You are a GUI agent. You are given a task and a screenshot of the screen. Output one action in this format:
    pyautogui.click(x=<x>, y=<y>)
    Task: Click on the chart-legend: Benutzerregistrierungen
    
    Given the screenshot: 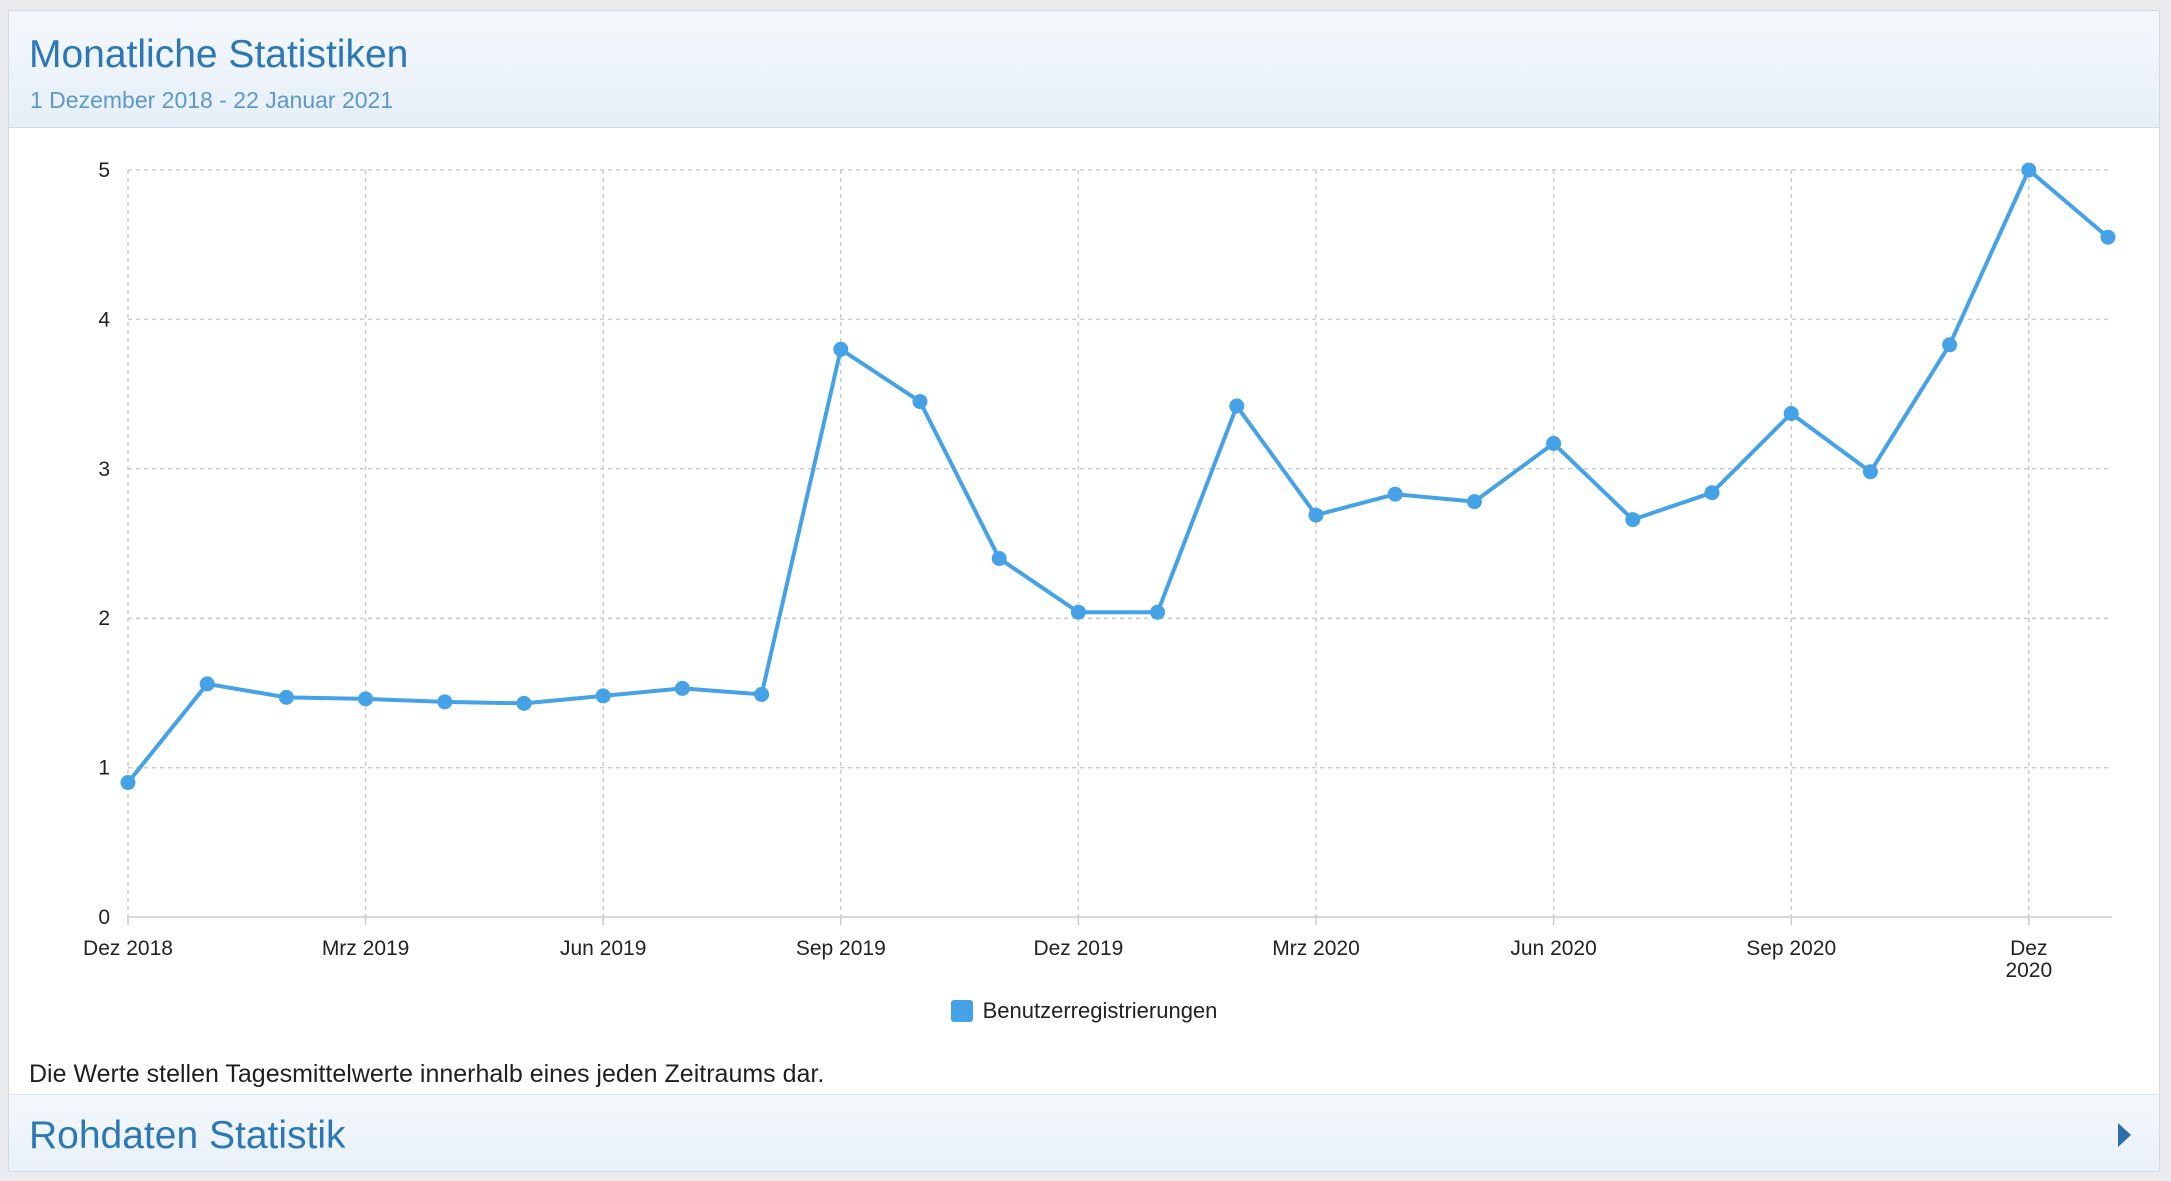 What is the action you would take?
    pyautogui.click(x=1084, y=1011)
    